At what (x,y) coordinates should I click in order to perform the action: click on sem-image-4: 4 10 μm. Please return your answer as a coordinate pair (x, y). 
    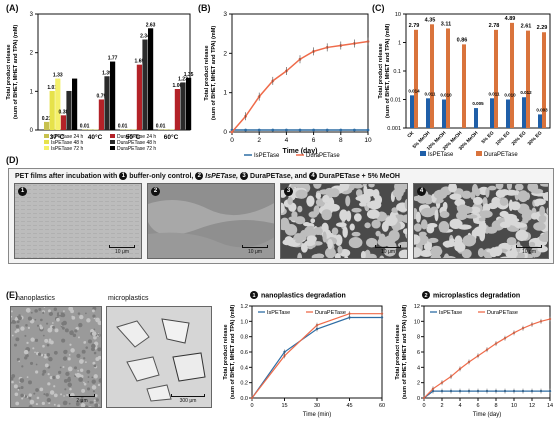
    Looking at the image, I should click on (481, 221).